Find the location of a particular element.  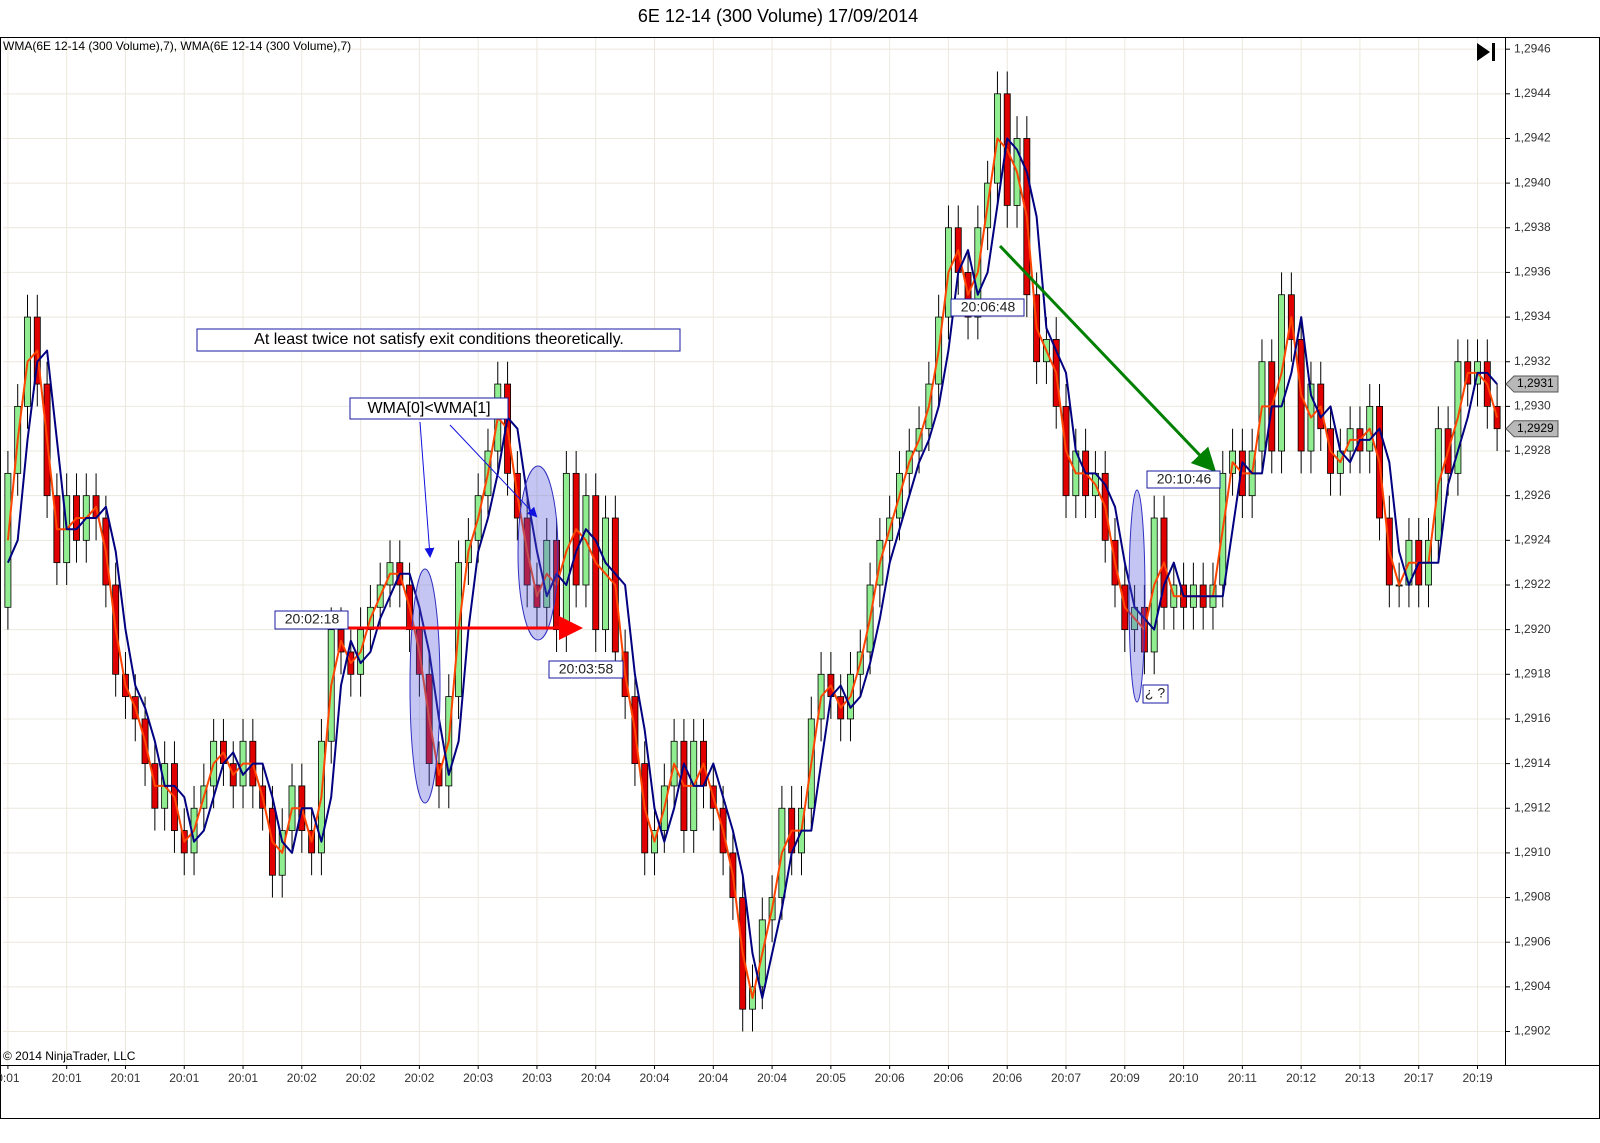

condition: WMA[0]<WMA[1] is located at coordinates (428, 408).